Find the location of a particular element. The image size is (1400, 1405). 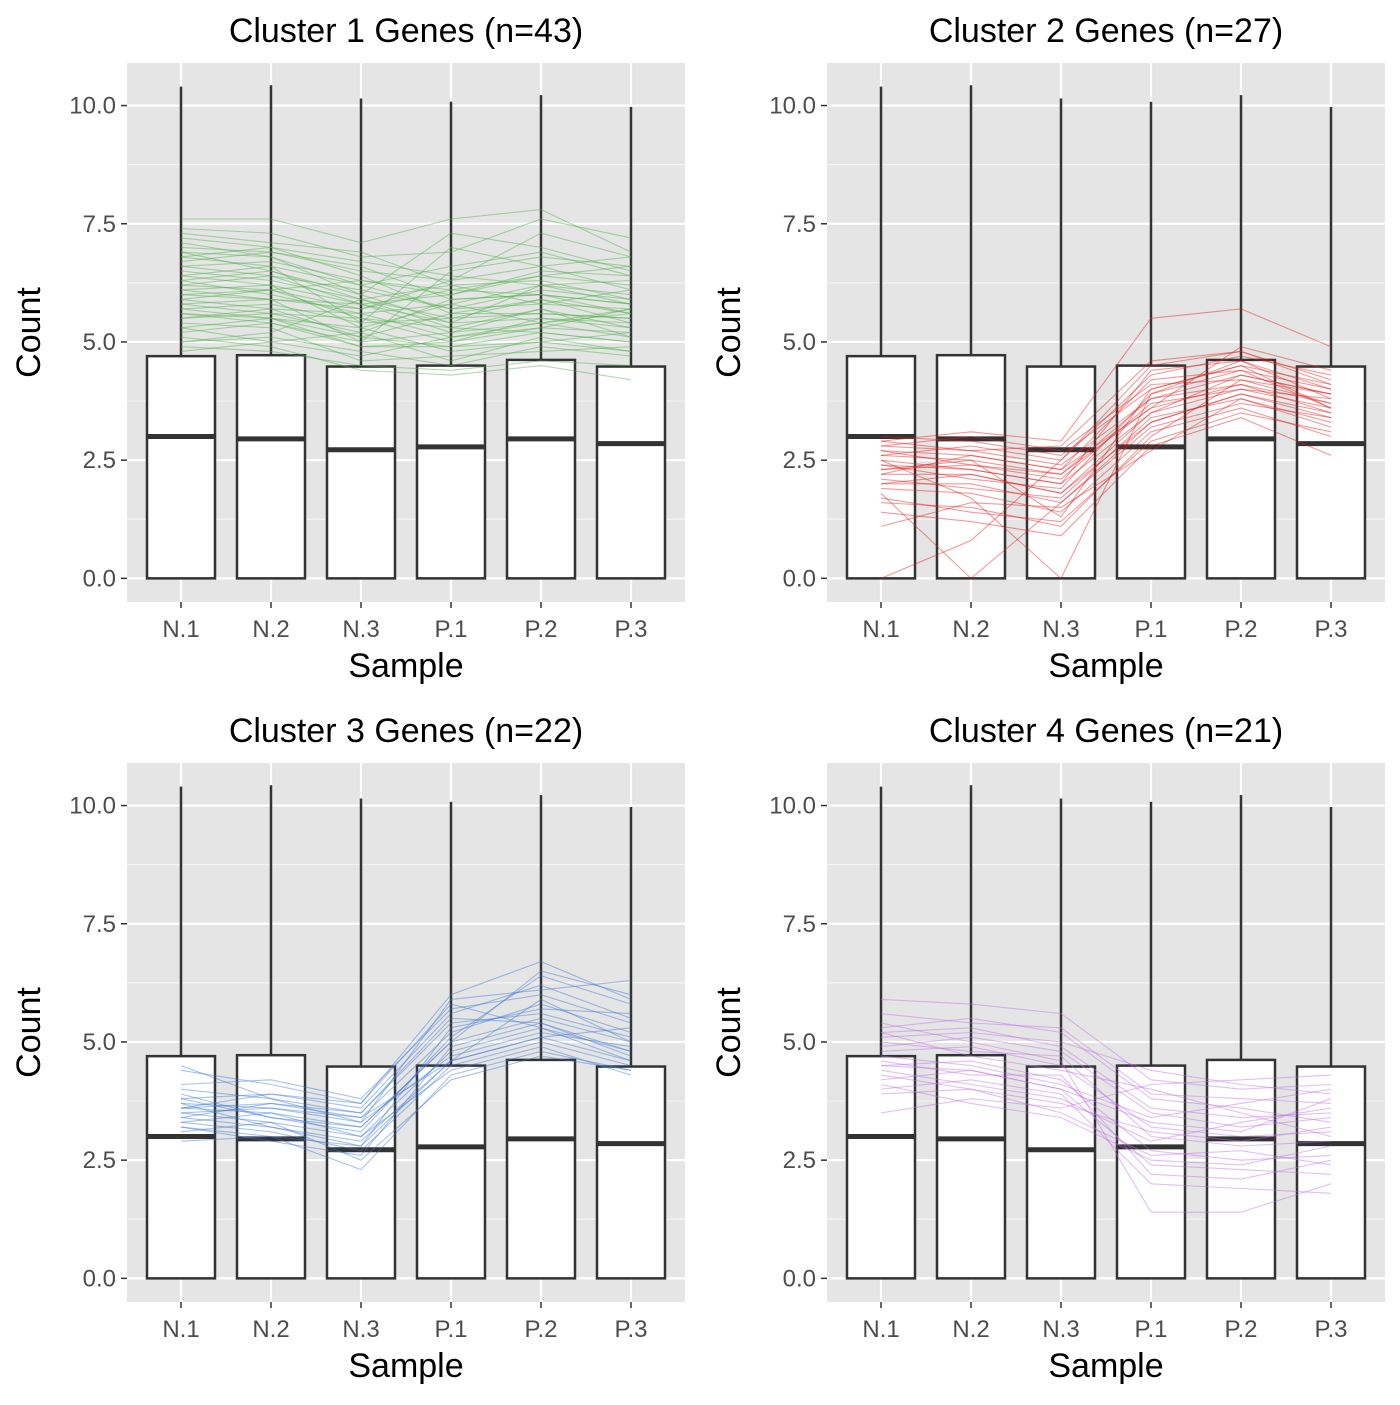

y-tick-label: 2.5 is located at coordinates (99, 460).